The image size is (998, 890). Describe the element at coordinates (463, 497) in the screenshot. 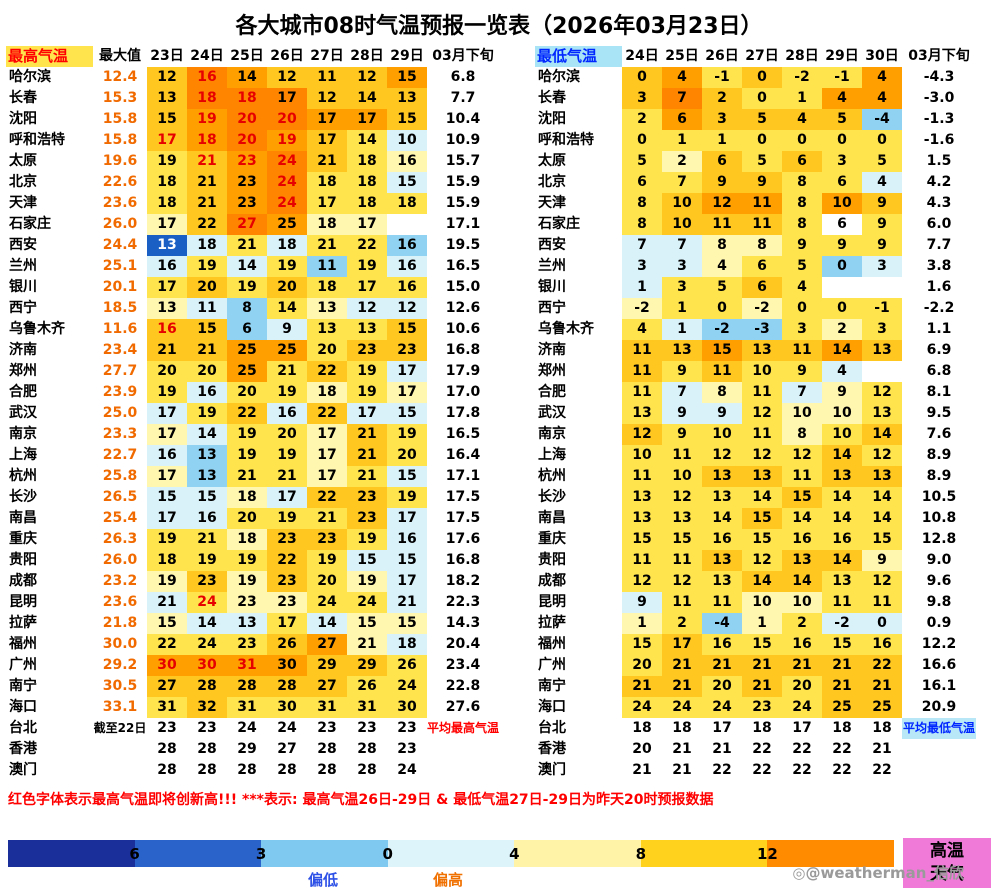

I see `period-avg: 17.5` at that location.